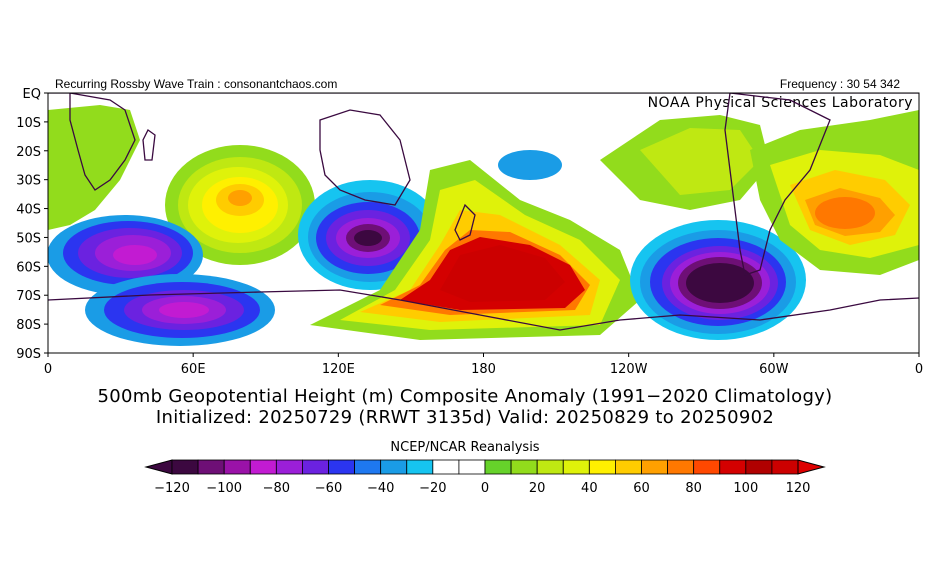 This screenshot has height=580, width=930. I want to click on latitude-axis: EQ 10S 20S 30S 40S 50S 60S 70S 80S 90S, so click(32, 224).